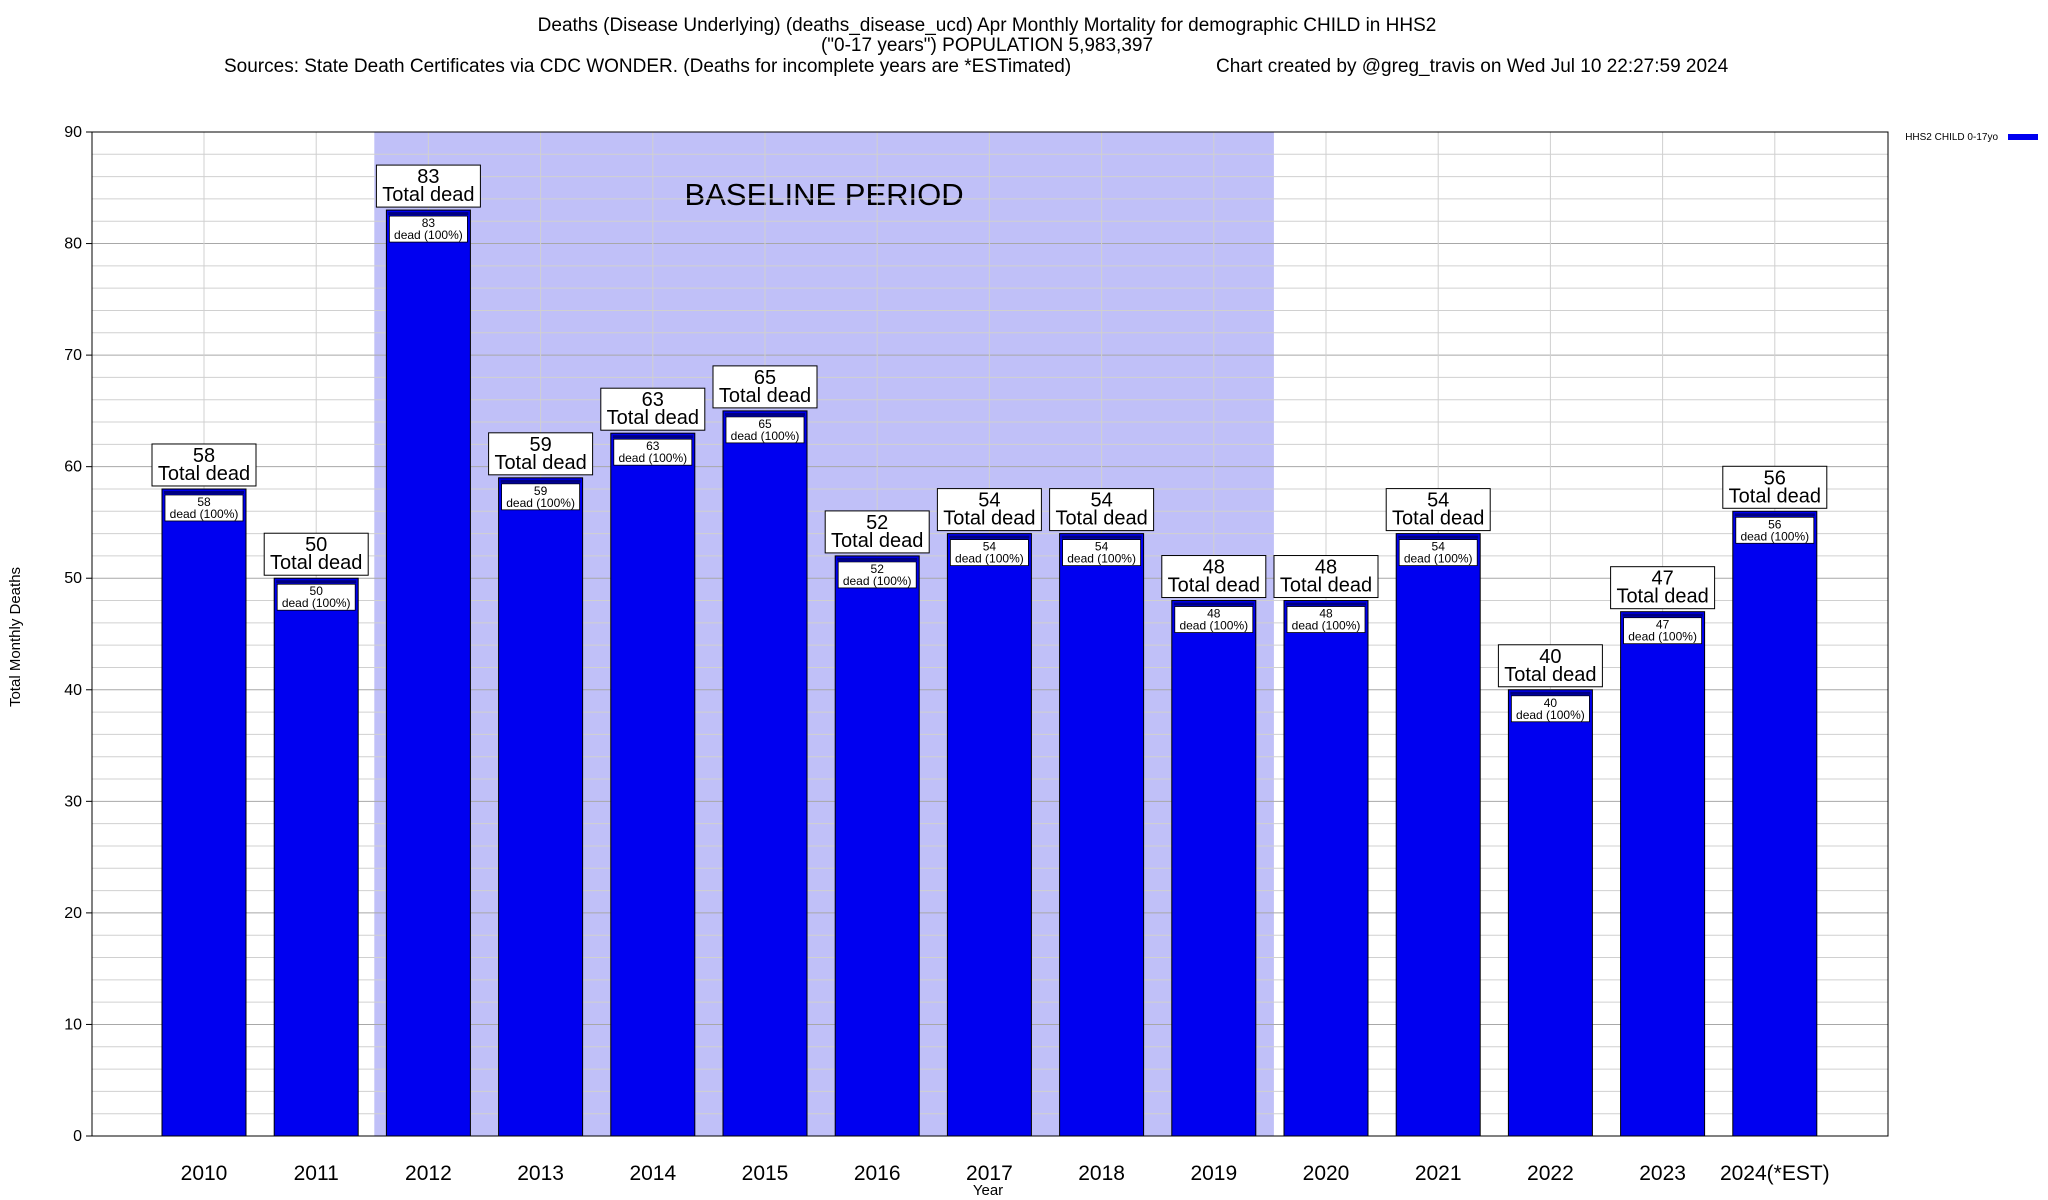 The width and height of the screenshot is (2048, 1200). What do you see at coordinates (1775, 823) in the screenshot?
I see `bar-2024(*EST)` at bounding box center [1775, 823].